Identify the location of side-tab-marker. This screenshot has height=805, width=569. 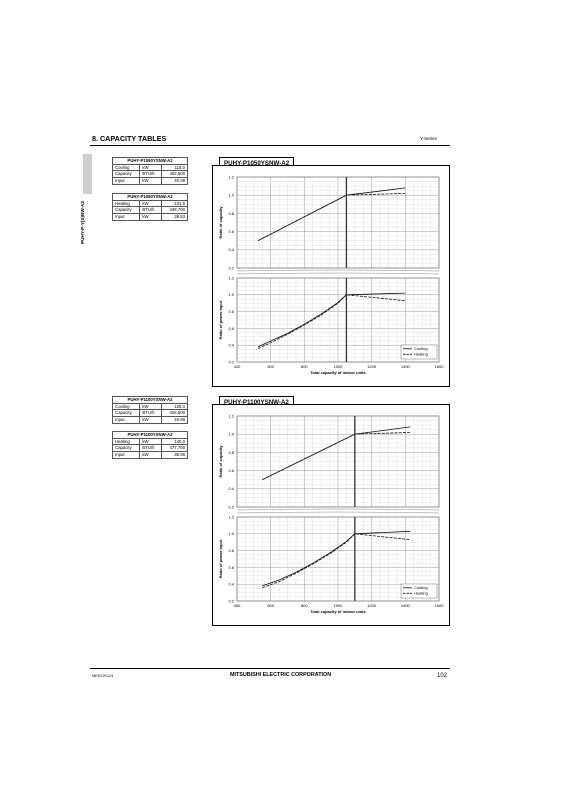
(87, 174).